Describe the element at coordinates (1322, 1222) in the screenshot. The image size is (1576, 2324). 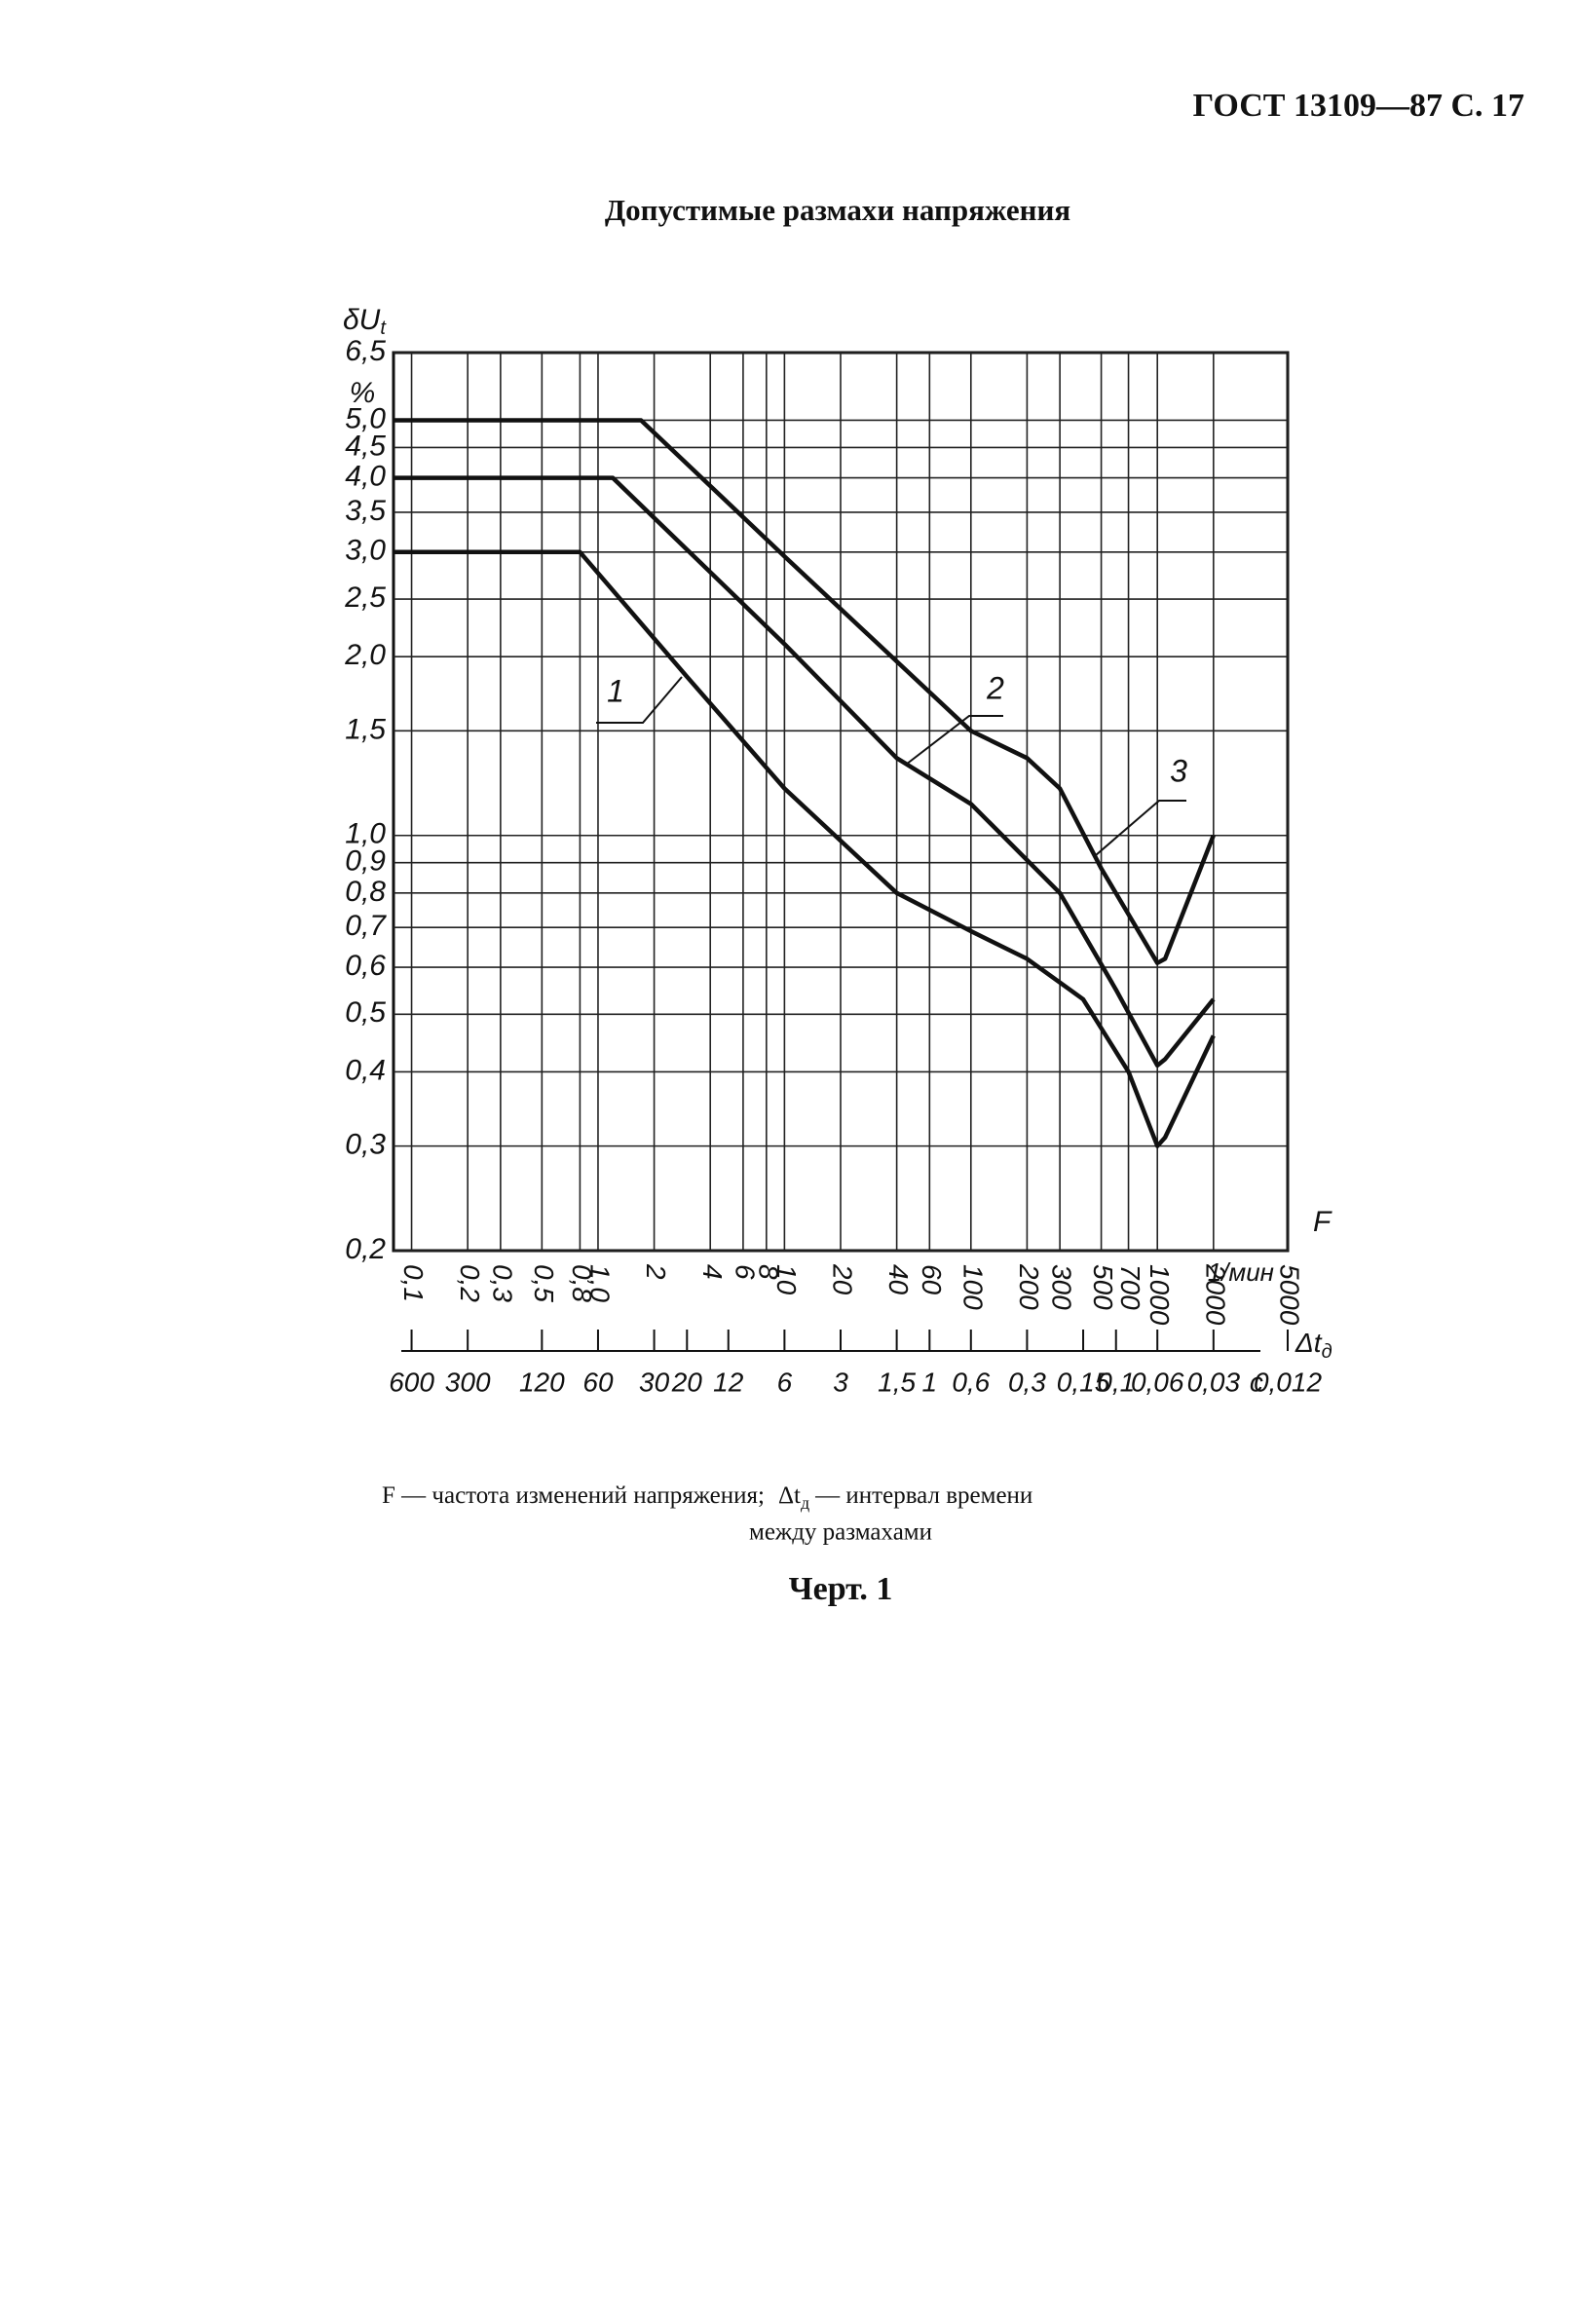
I see `x-axis-label: F` at that location.